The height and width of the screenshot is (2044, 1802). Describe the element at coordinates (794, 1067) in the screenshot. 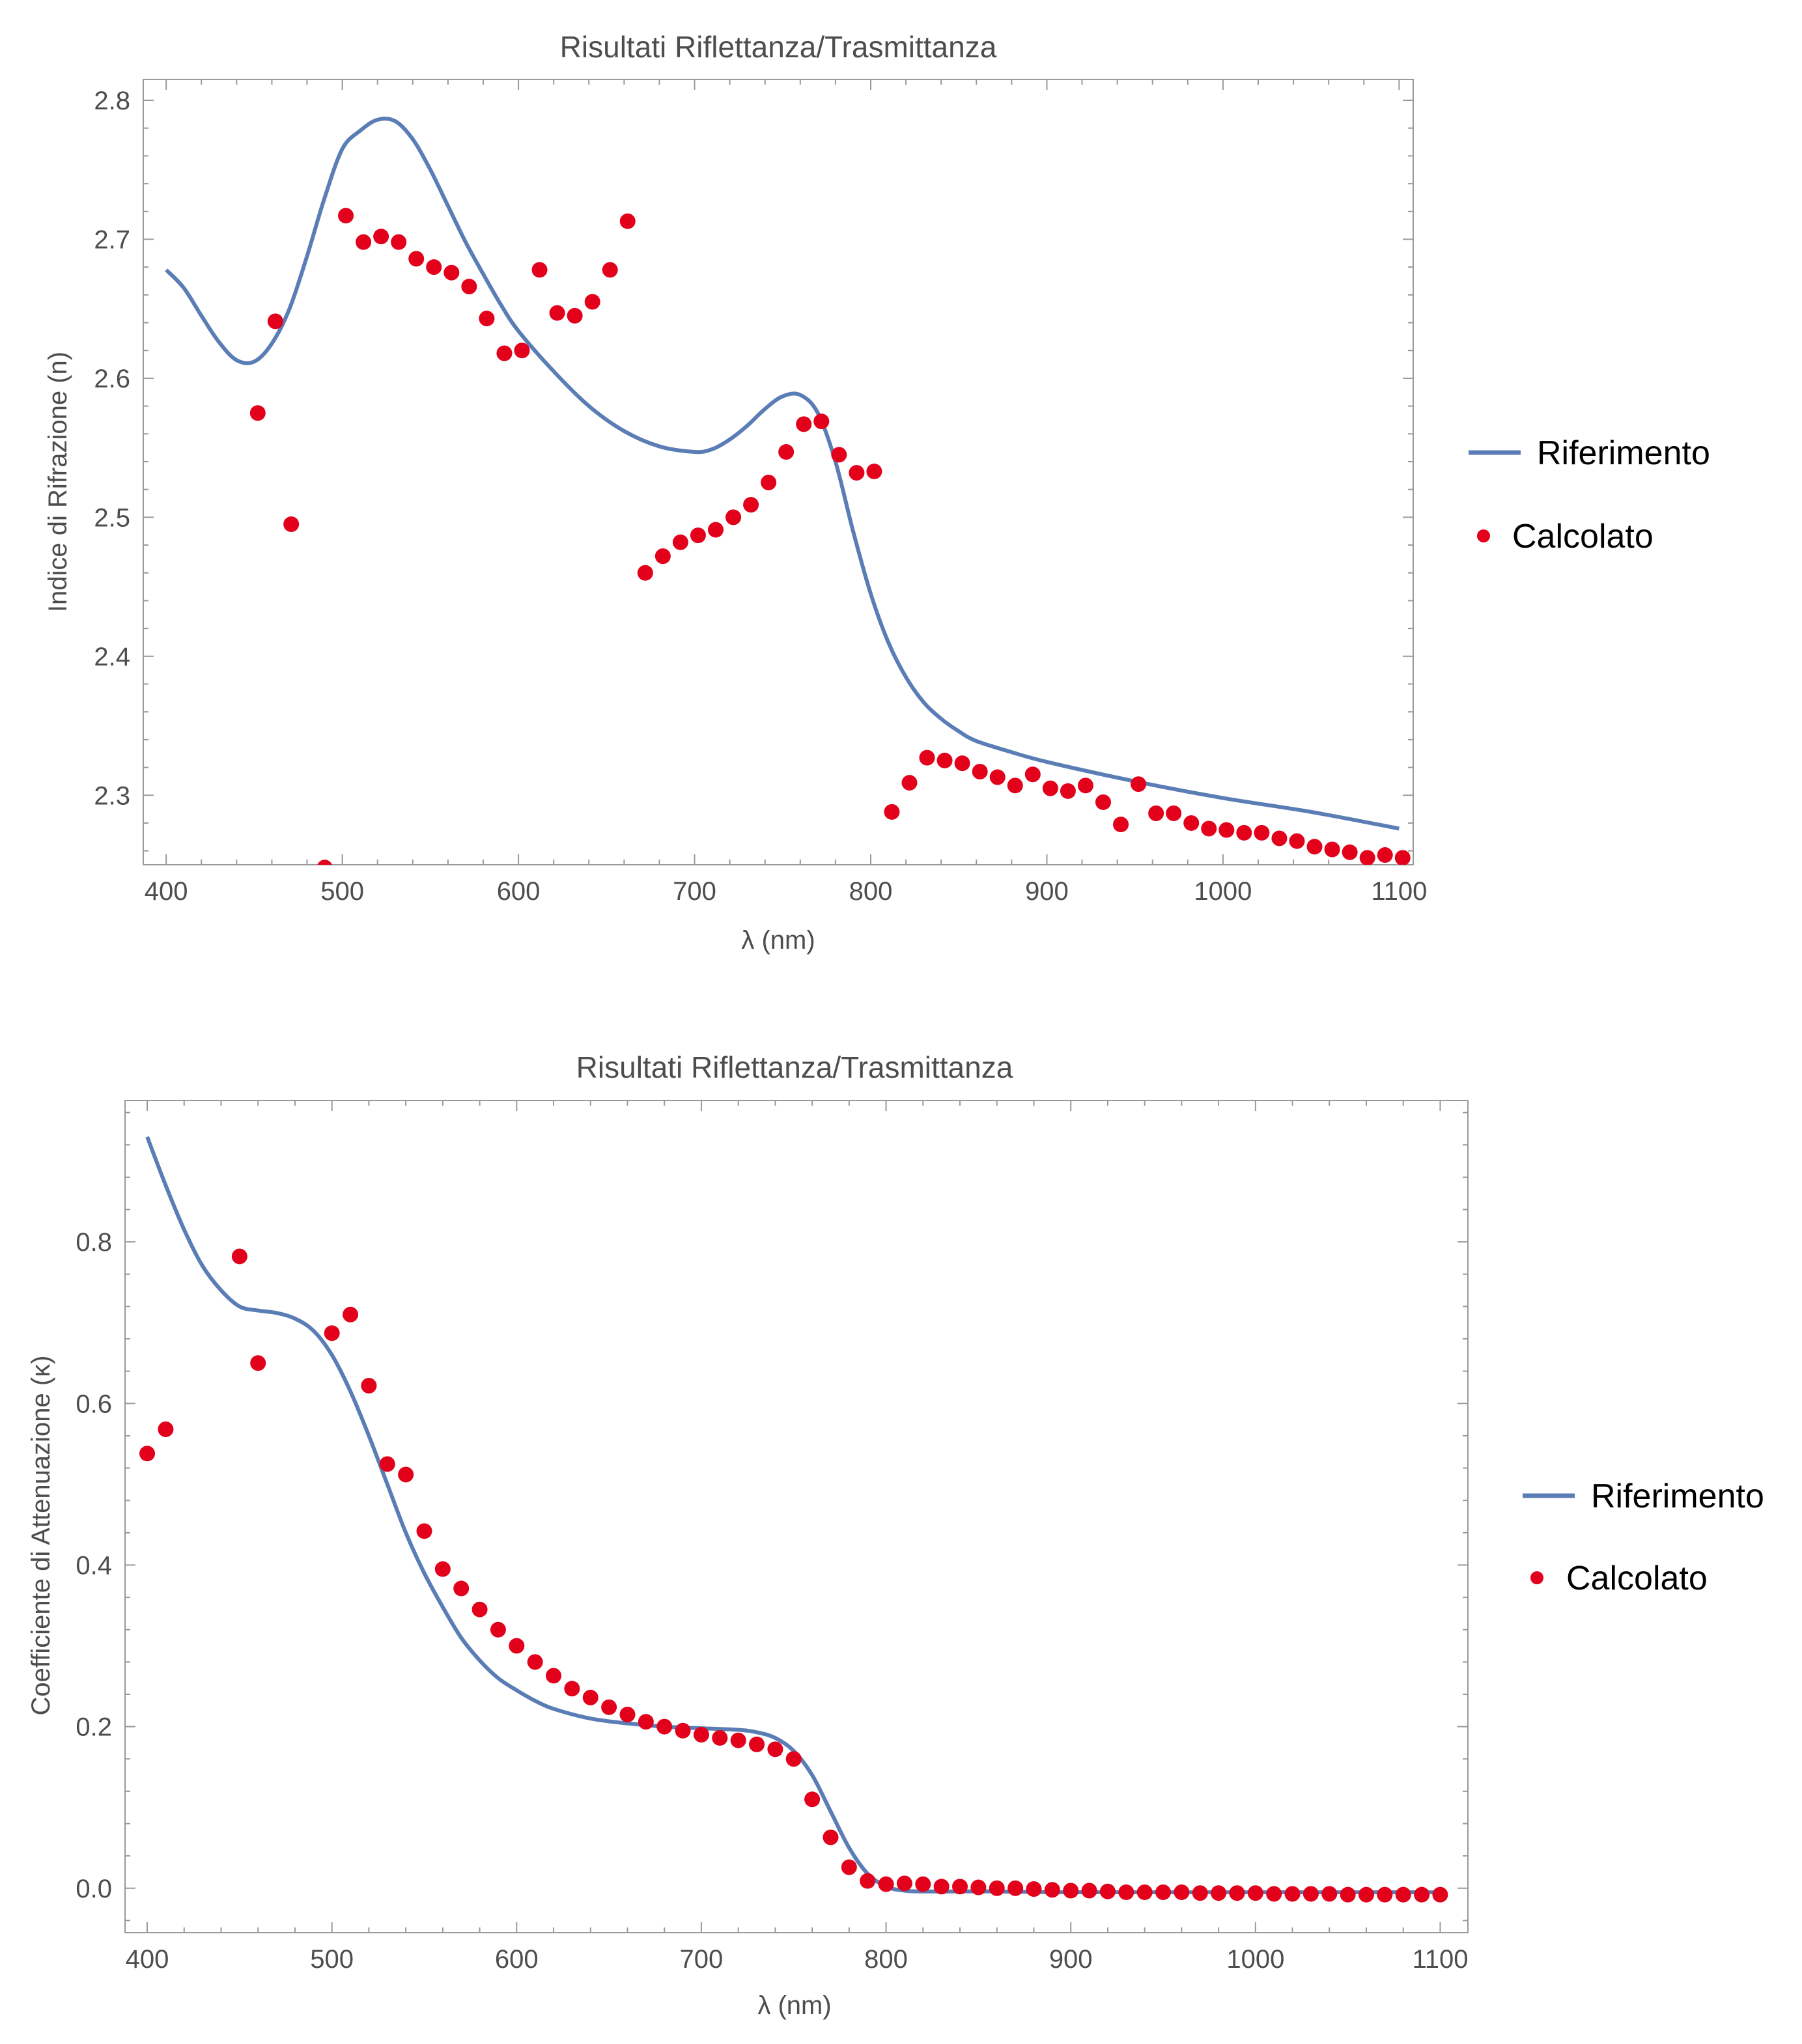

I see `chart-2-title: Risultati Riflettanza/Trasmittanza` at that location.